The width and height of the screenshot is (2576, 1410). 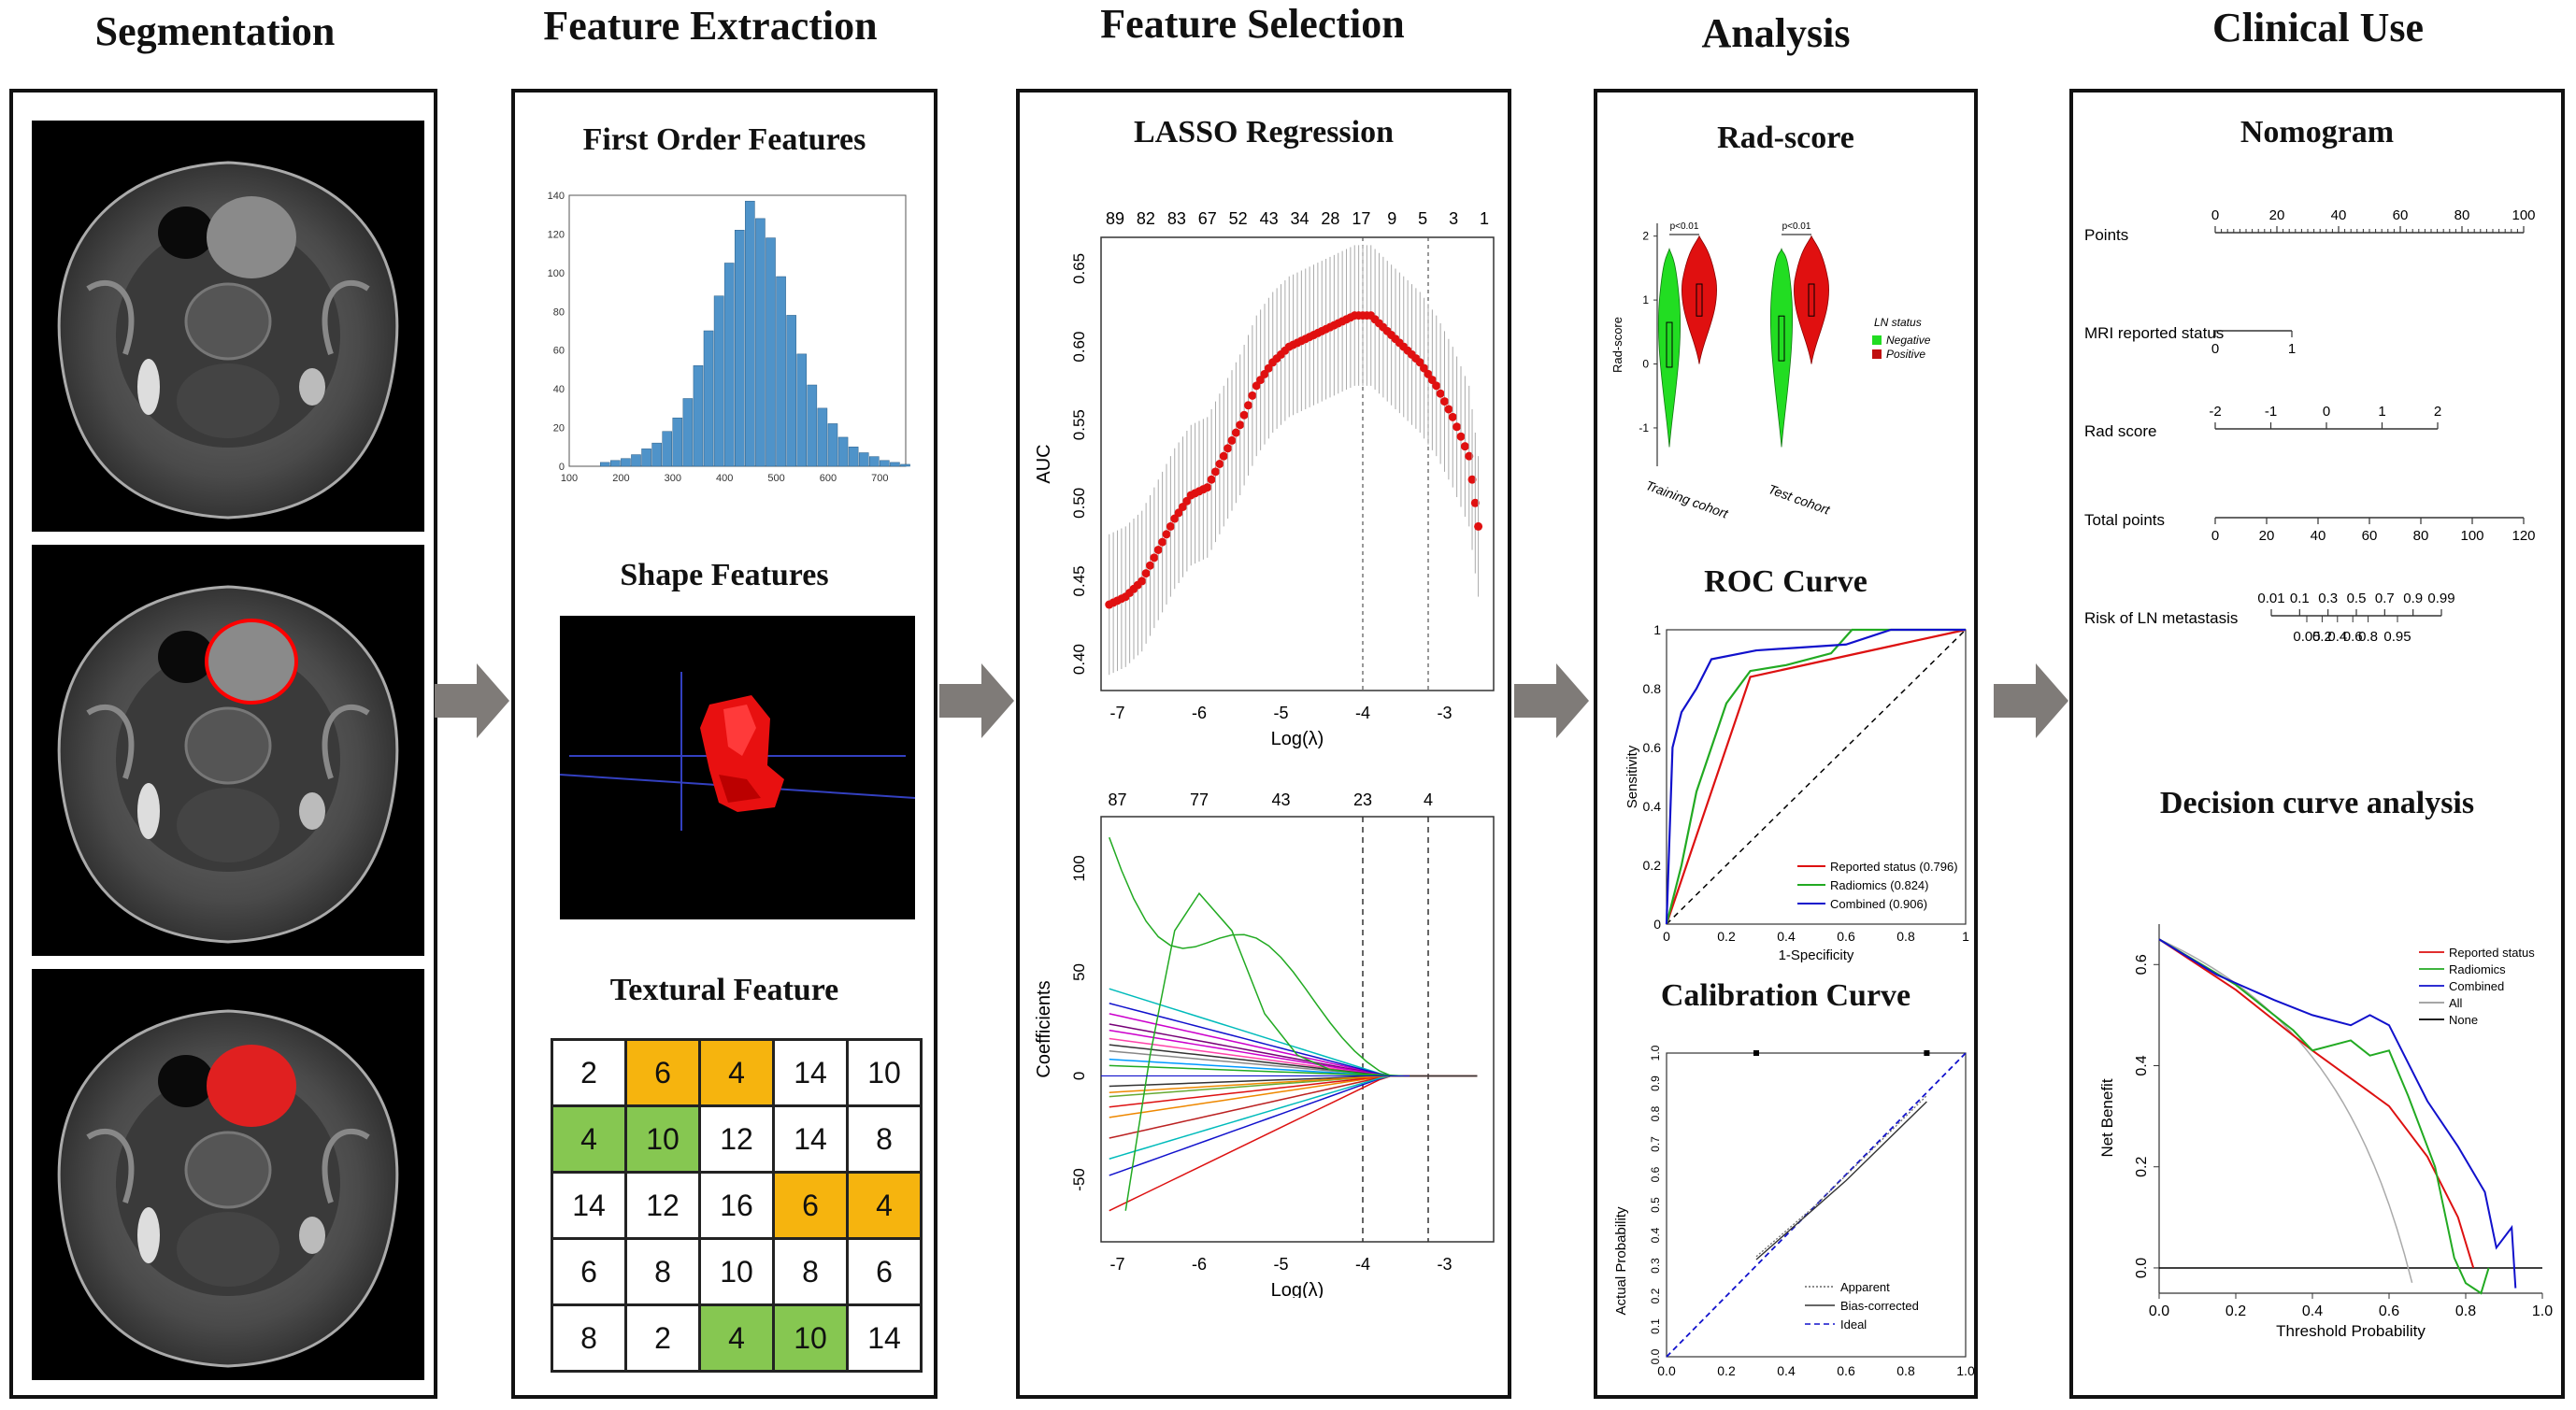 What do you see at coordinates (2413, 598) in the screenshot?
I see `nomogram-tick-label: 0.9` at bounding box center [2413, 598].